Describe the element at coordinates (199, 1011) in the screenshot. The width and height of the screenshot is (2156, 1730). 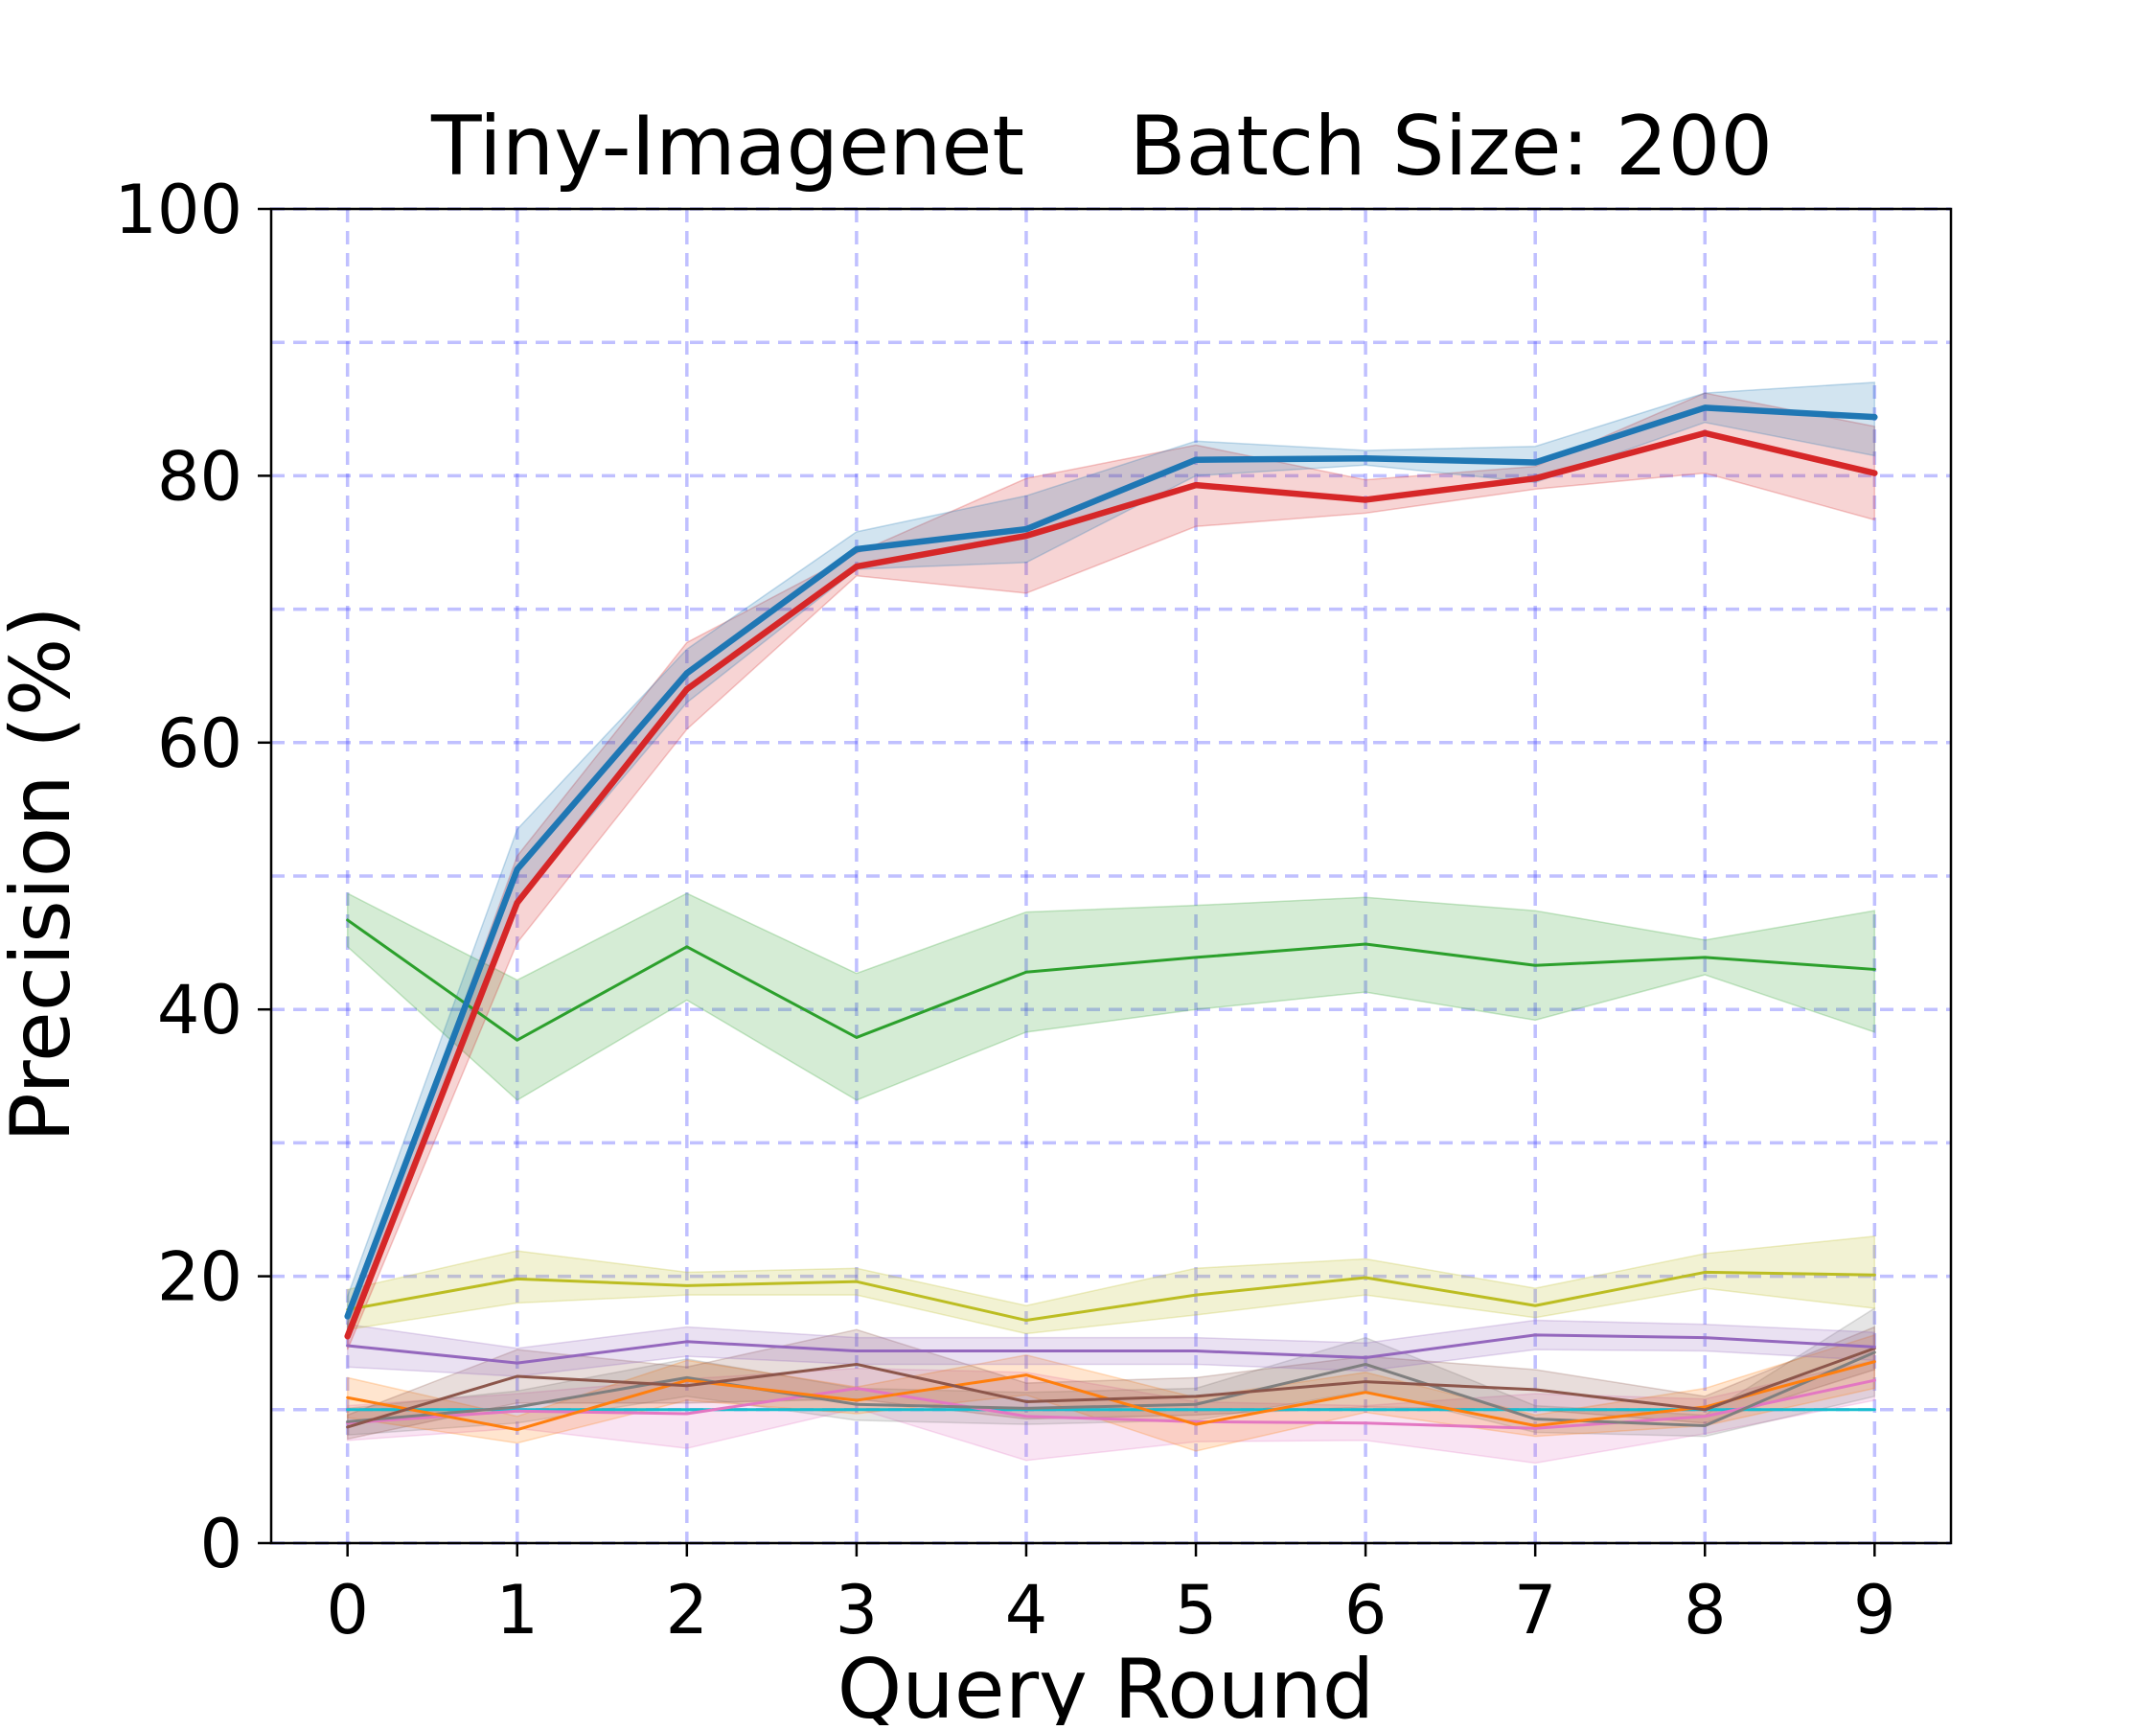
I see `y-tick-label-2: 40` at that location.